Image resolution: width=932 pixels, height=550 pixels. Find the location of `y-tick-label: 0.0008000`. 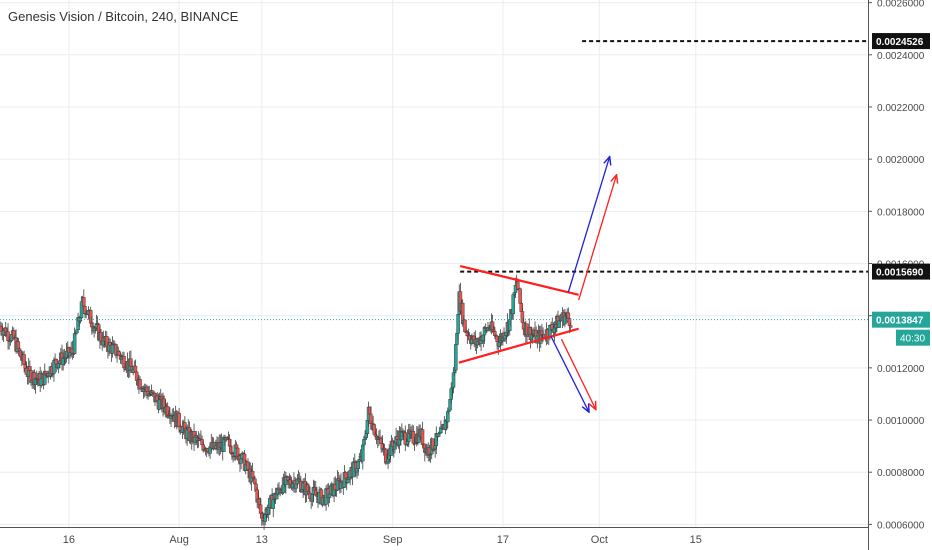

y-tick-label: 0.0008000 is located at coordinates (901, 473).